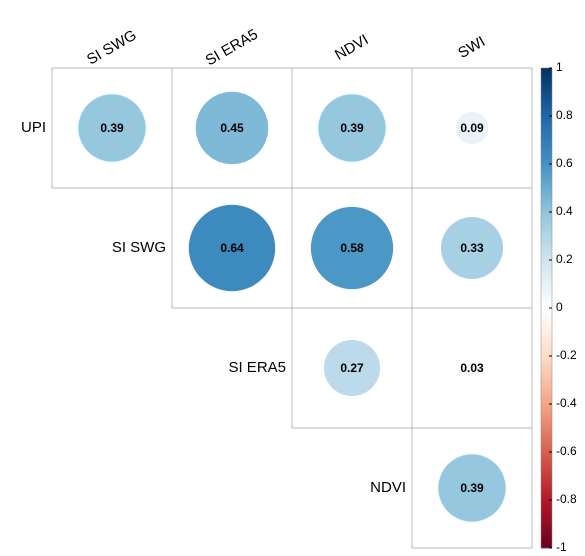 This screenshot has width=585, height=556. I want to click on colorbar-tick-label: 0.2, so click(564, 259).